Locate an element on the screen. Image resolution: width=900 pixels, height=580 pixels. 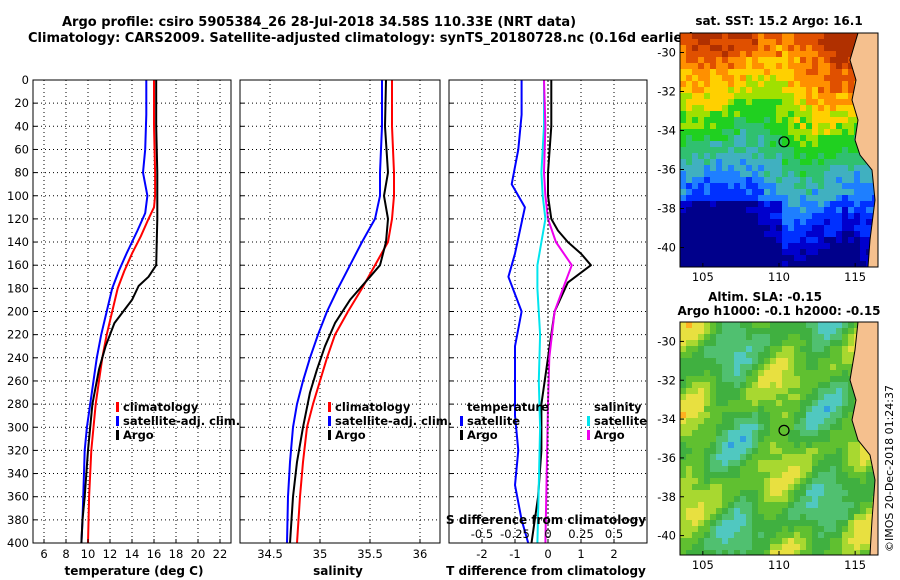
legend-t-sat-swatch is located at coordinates (461, 421).